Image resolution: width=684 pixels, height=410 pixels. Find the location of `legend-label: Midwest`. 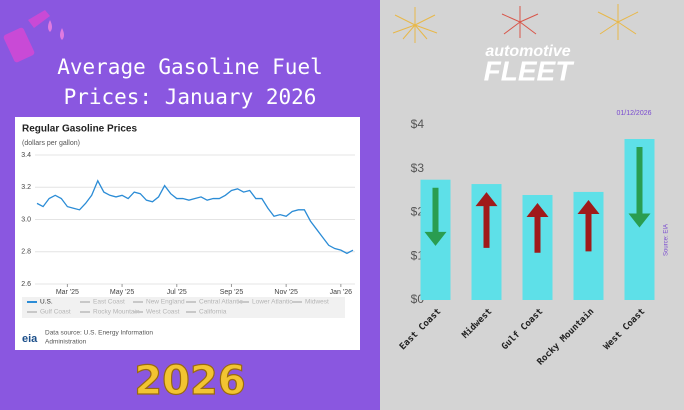

legend-label: Midwest is located at coordinates (317, 302).